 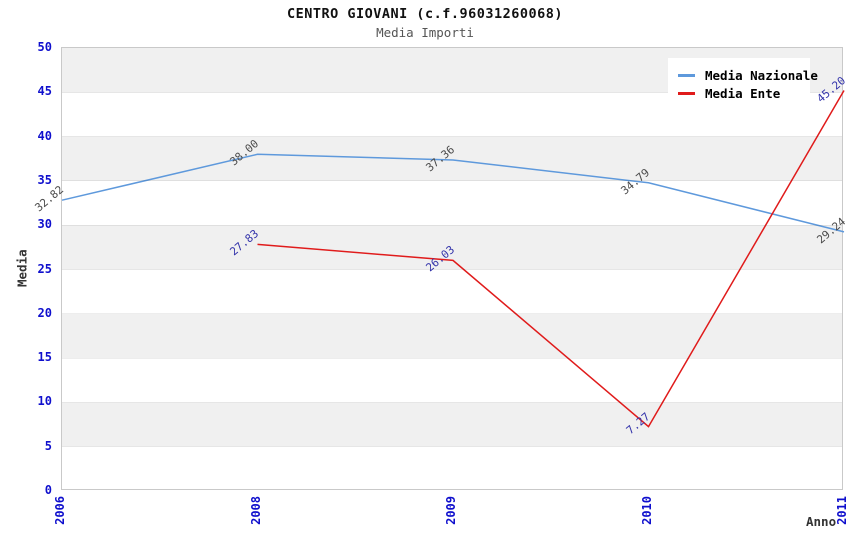 I want to click on y-tick-label: 30, so click(x=44, y=224).